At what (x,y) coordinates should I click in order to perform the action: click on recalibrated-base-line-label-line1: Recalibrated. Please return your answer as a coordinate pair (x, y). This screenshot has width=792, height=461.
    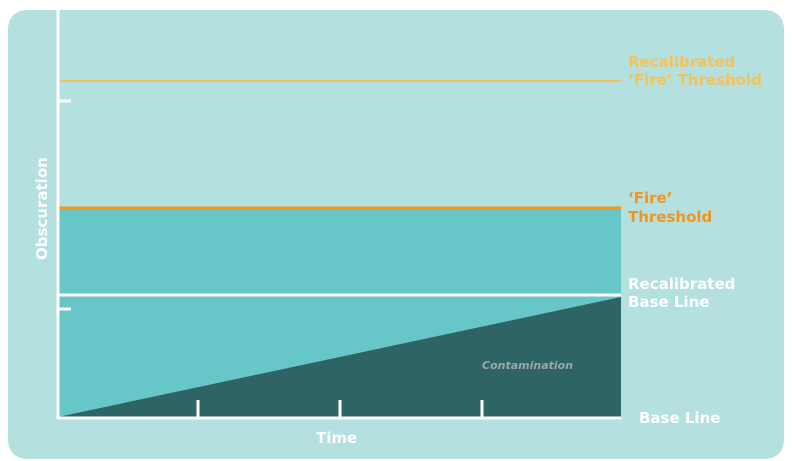
    Looking at the image, I should click on (681, 284).